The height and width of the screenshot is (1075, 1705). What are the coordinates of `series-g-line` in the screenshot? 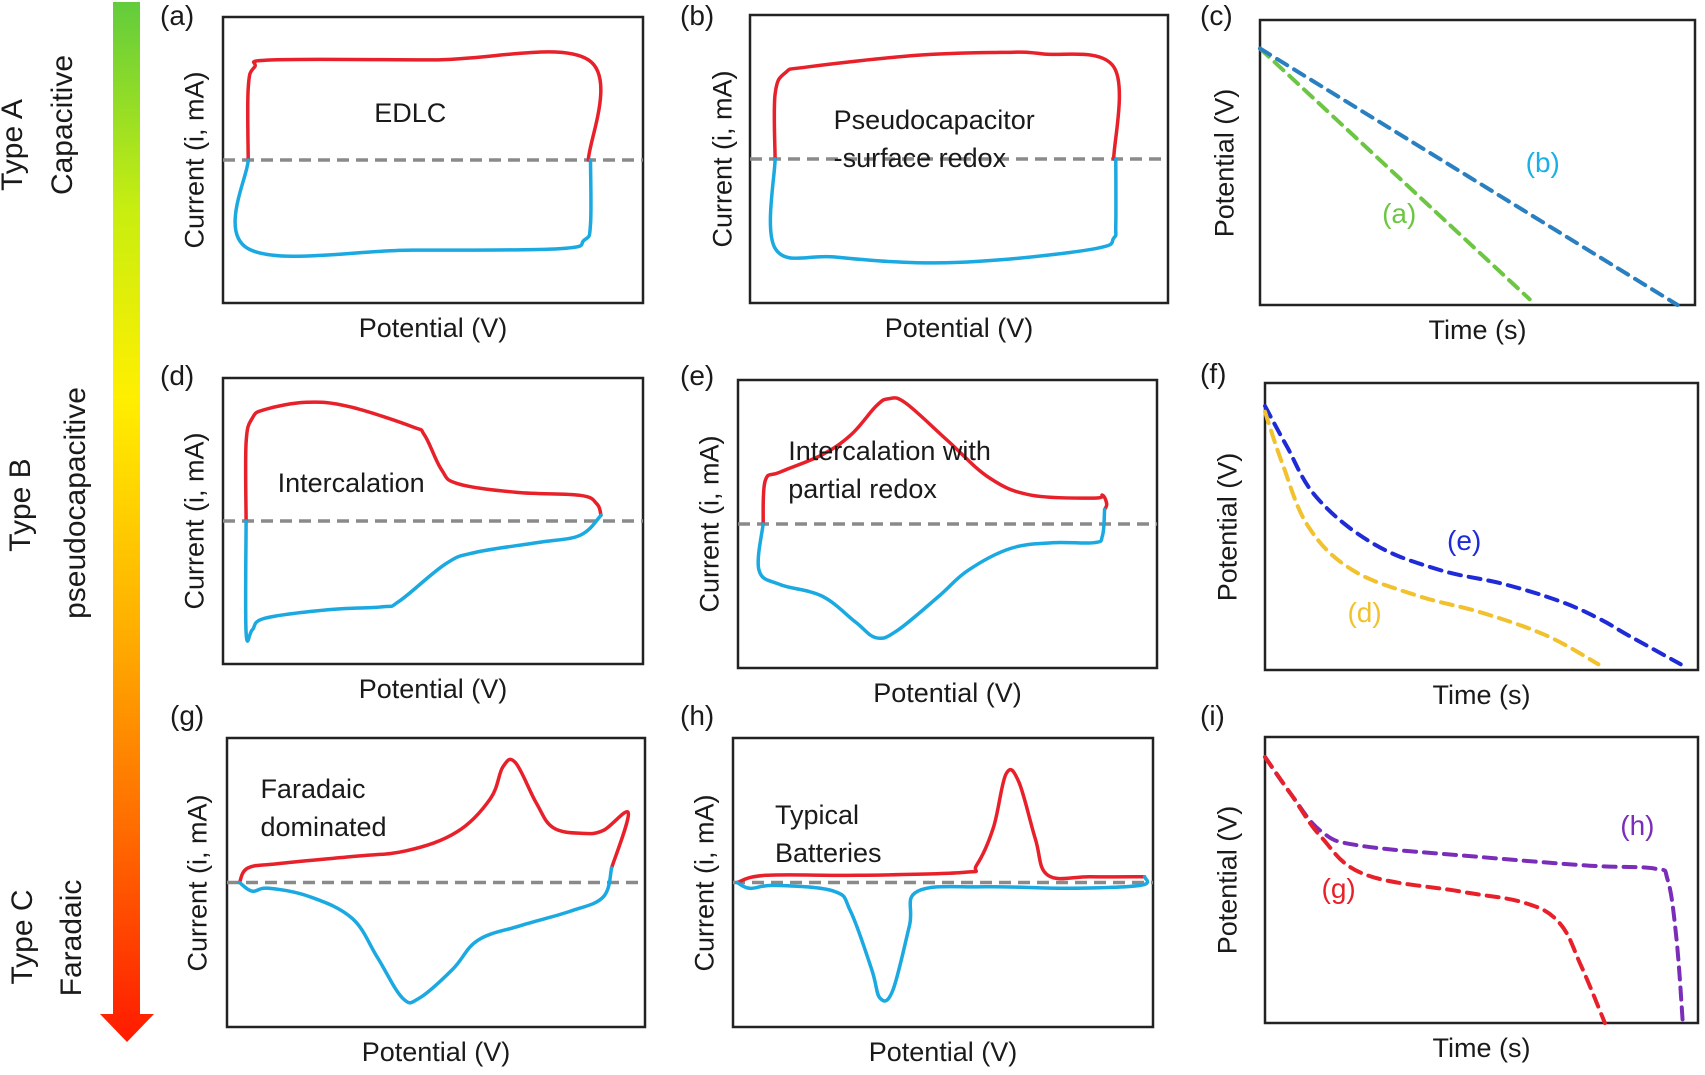 It's located at (1435, 890).